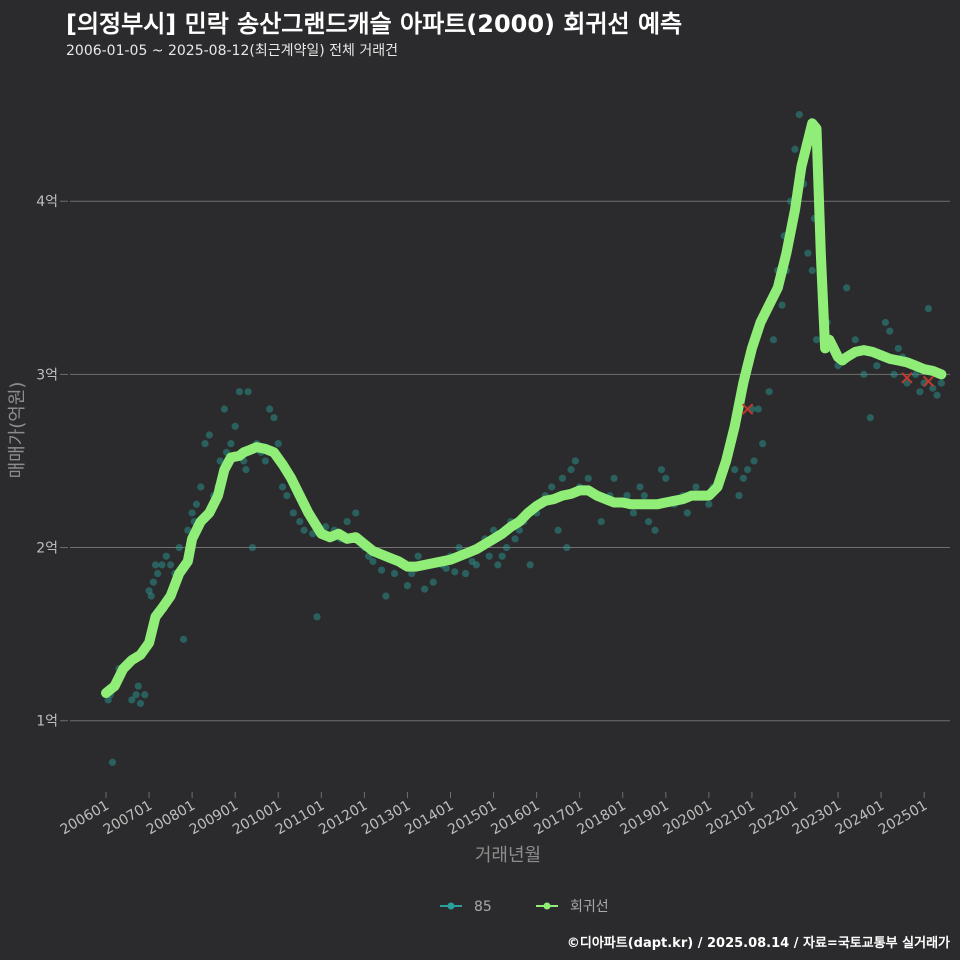 Image resolution: width=960 pixels, height=960 pixels. I want to click on x-tick-label: 201901, so click(645, 818).